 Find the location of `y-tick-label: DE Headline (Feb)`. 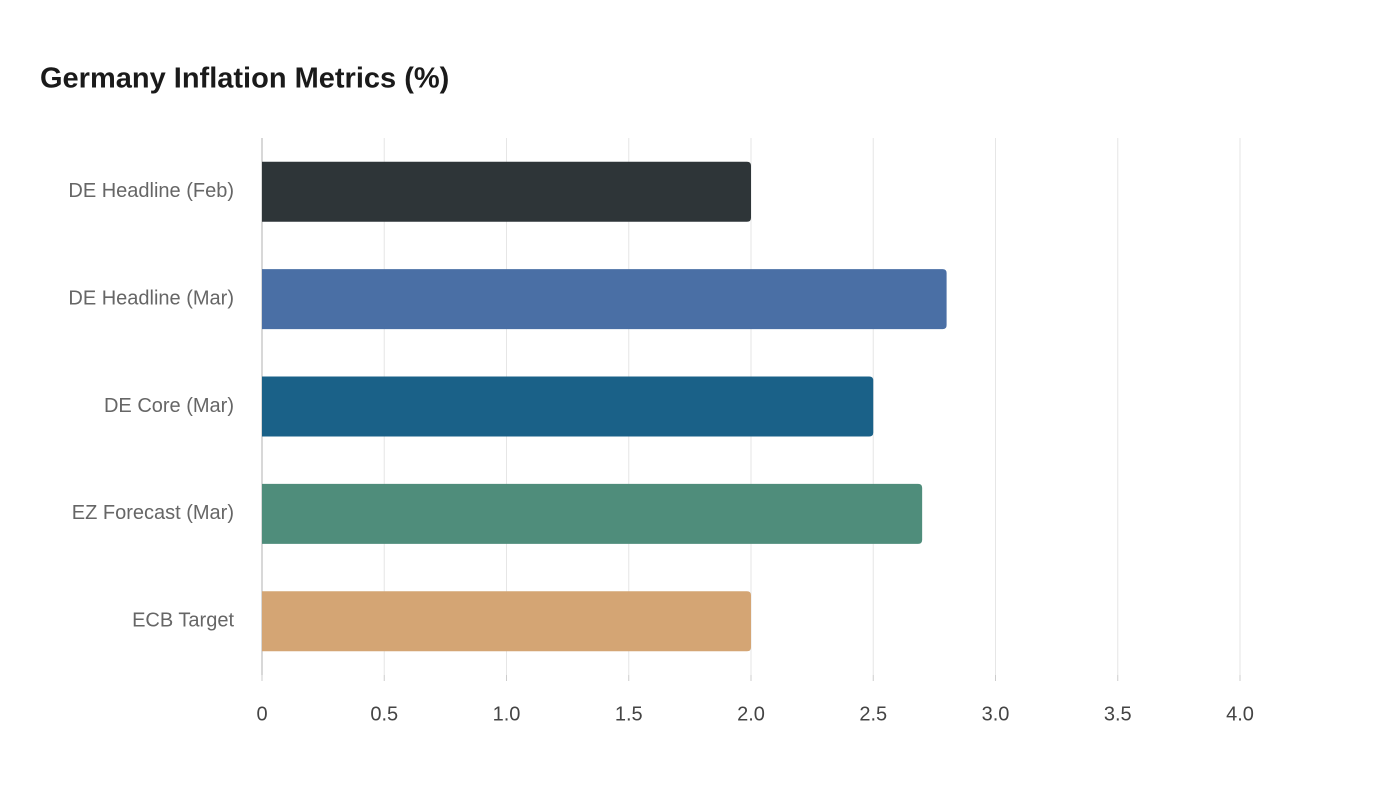

y-tick-label: DE Headline (Feb) is located at coordinates (151, 191).